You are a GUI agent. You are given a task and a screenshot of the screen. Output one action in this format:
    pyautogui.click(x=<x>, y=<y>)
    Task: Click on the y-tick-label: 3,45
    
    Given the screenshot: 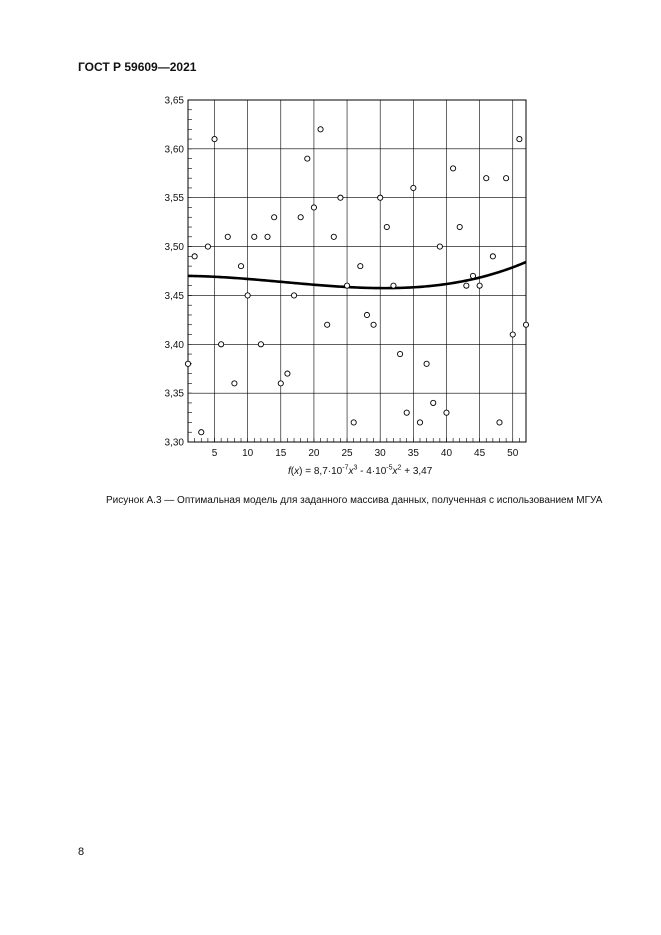 What is the action you would take?
    pyautogui.click(x=175, y=296)
    